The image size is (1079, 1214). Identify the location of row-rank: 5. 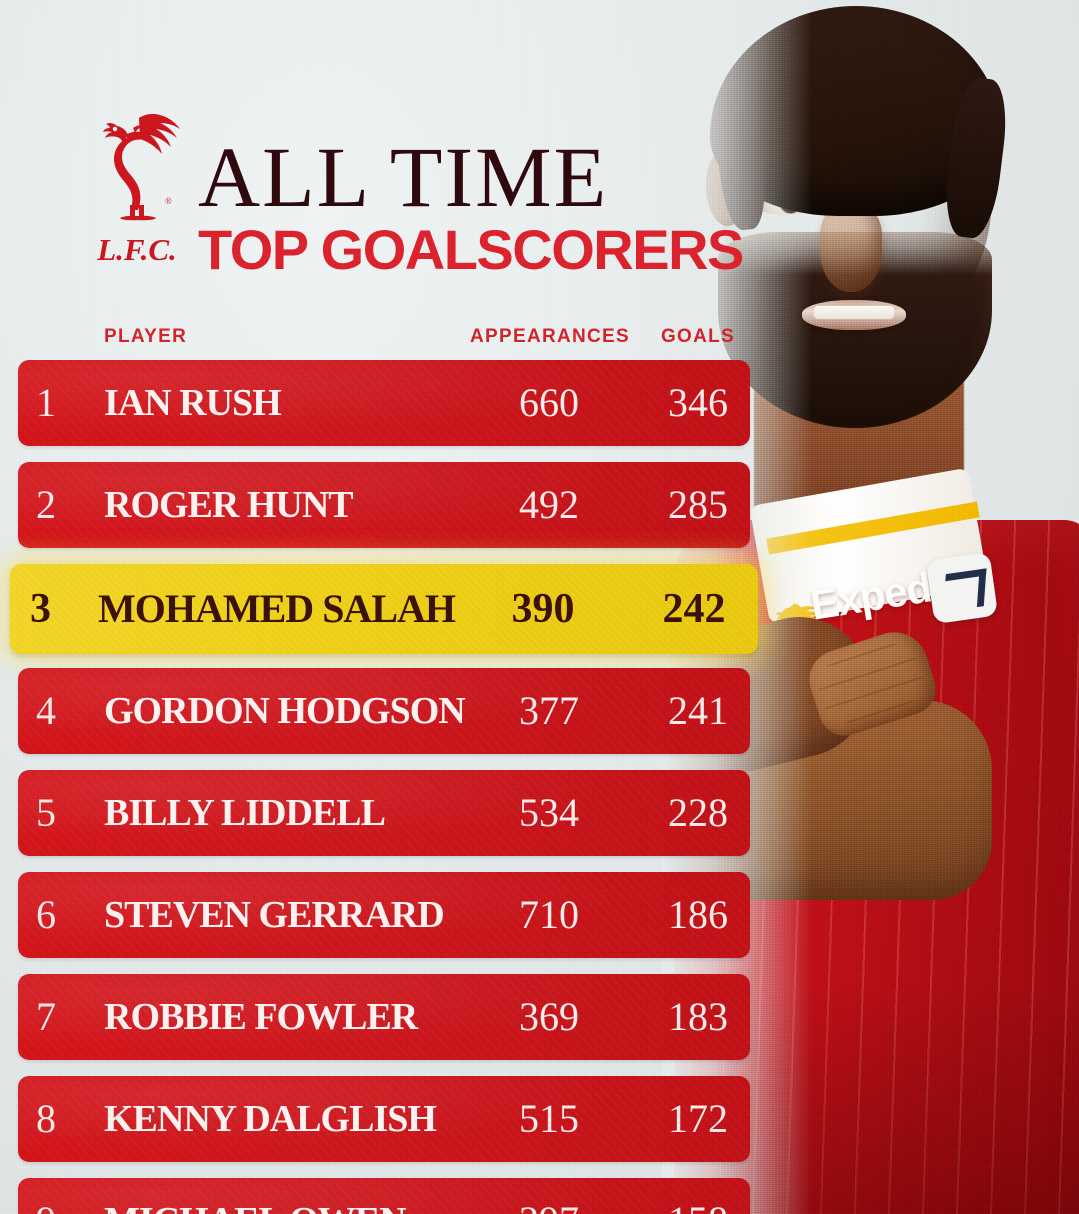
(46, 812).